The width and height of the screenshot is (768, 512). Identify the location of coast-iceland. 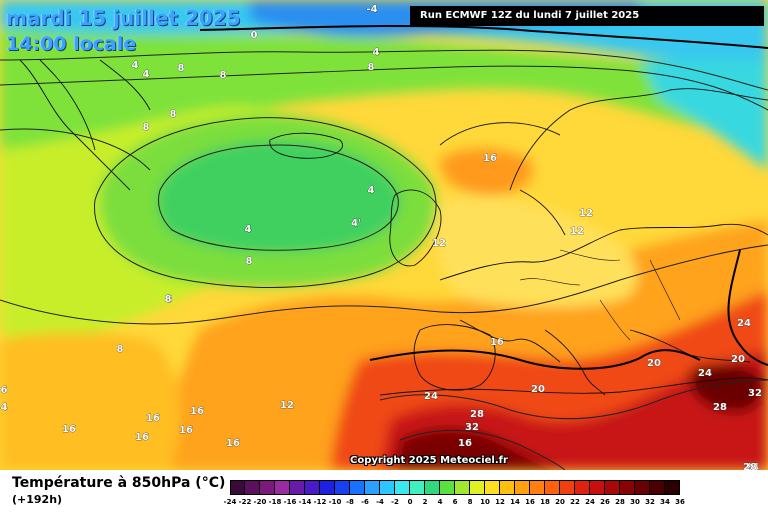
(306, 145).